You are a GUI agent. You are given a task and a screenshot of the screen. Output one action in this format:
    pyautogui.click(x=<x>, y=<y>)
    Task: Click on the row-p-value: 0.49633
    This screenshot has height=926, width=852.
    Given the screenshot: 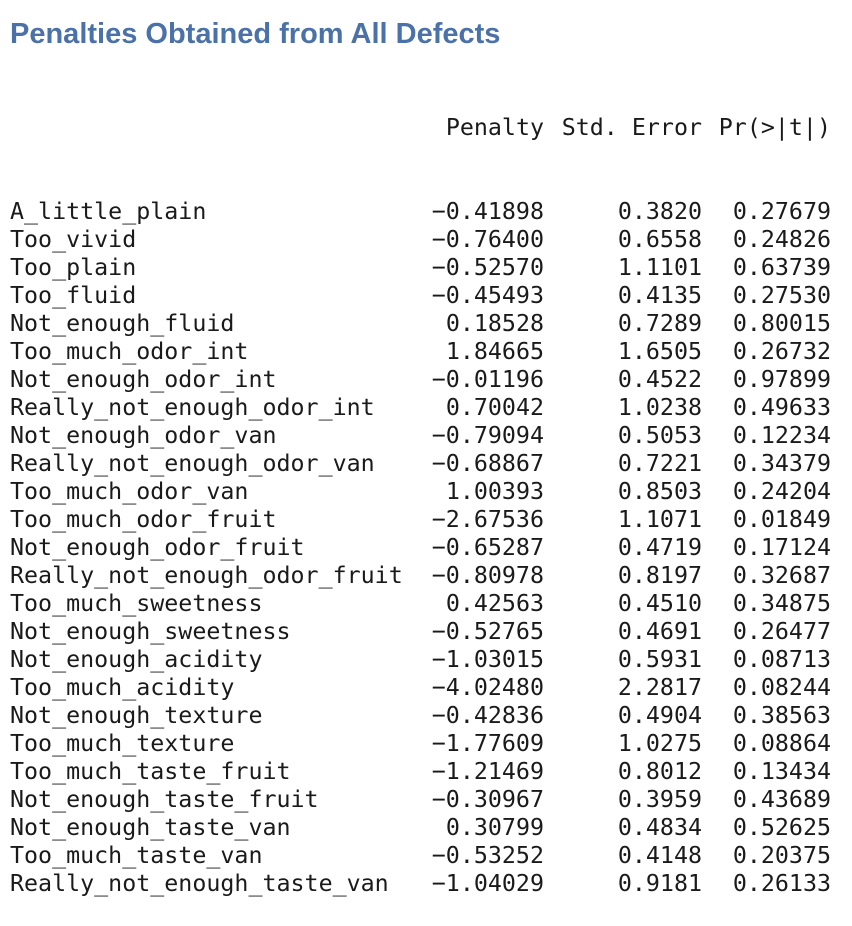 What is the action you would take?
    pyautogui.click(x=781, y=407)
    